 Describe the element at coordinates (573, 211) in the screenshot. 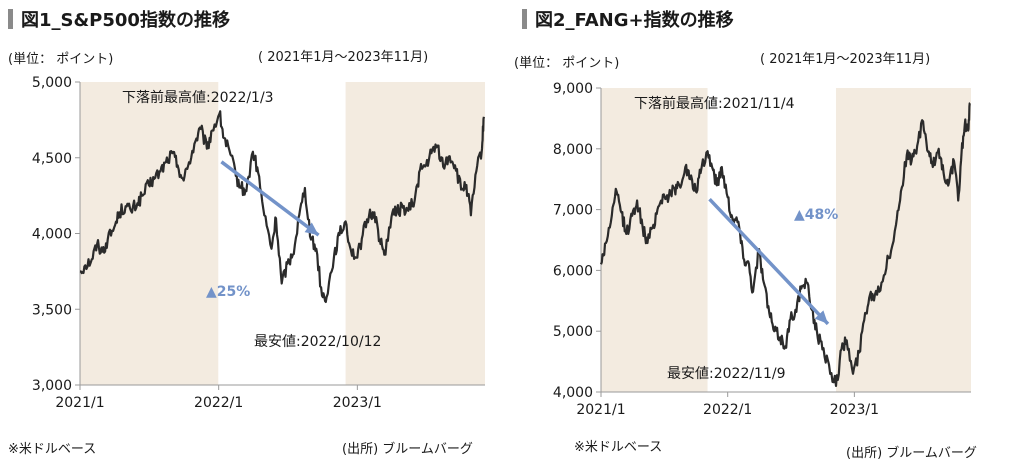

I see `y-tick-label: 7,000` at that location.